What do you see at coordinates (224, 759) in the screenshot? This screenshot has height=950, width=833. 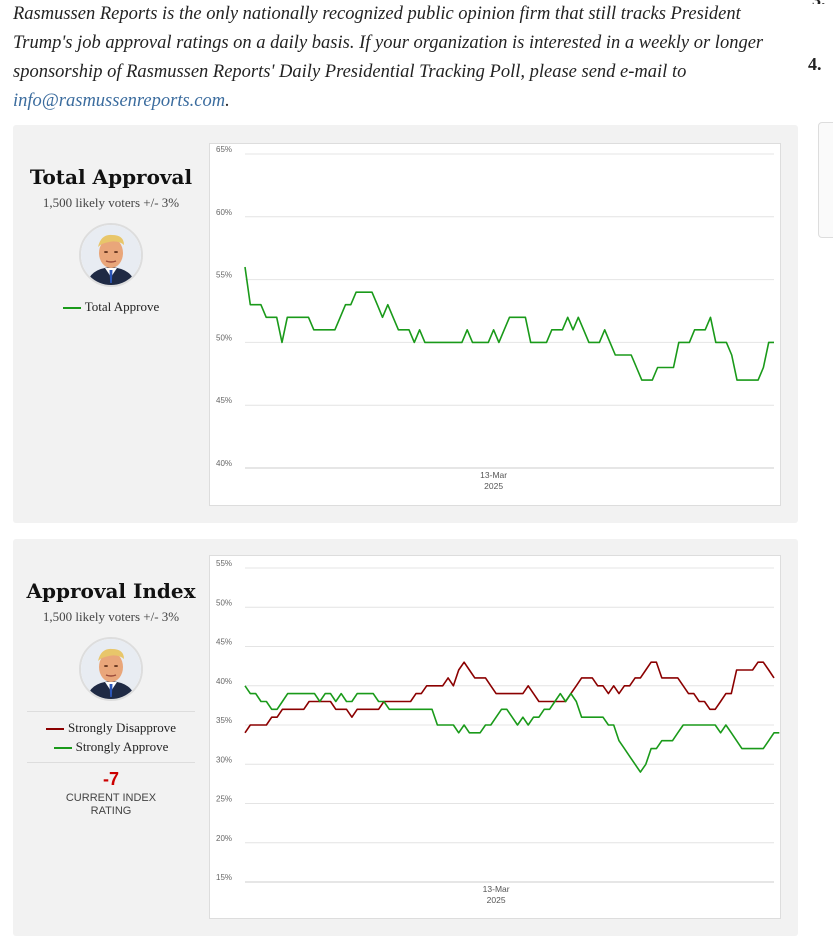 I see `y-tick-label: 30%` at bounding box center [224, 759].